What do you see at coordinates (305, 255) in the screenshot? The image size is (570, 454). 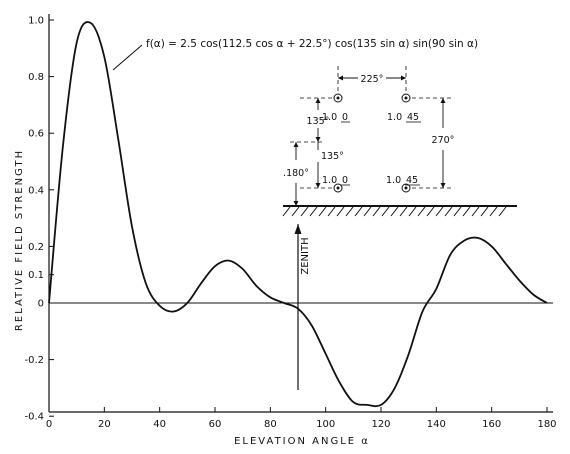 I see `zenith-label: ZENITH` at bounding box center [305, 255].